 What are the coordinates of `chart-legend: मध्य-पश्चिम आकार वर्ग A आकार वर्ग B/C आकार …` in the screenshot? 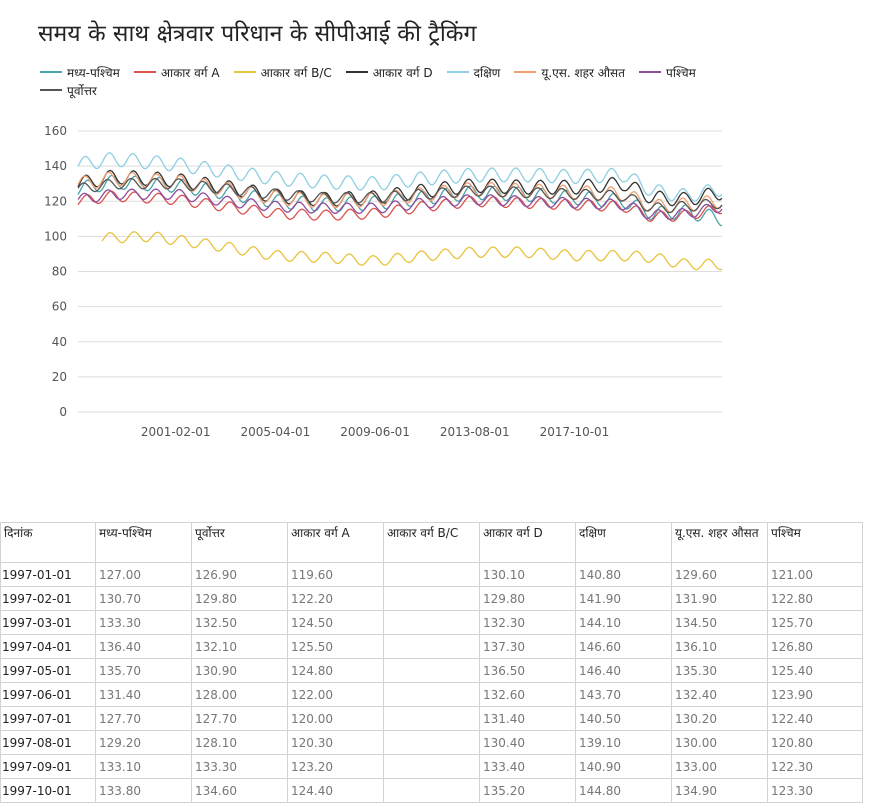 It's located at (385, 81).